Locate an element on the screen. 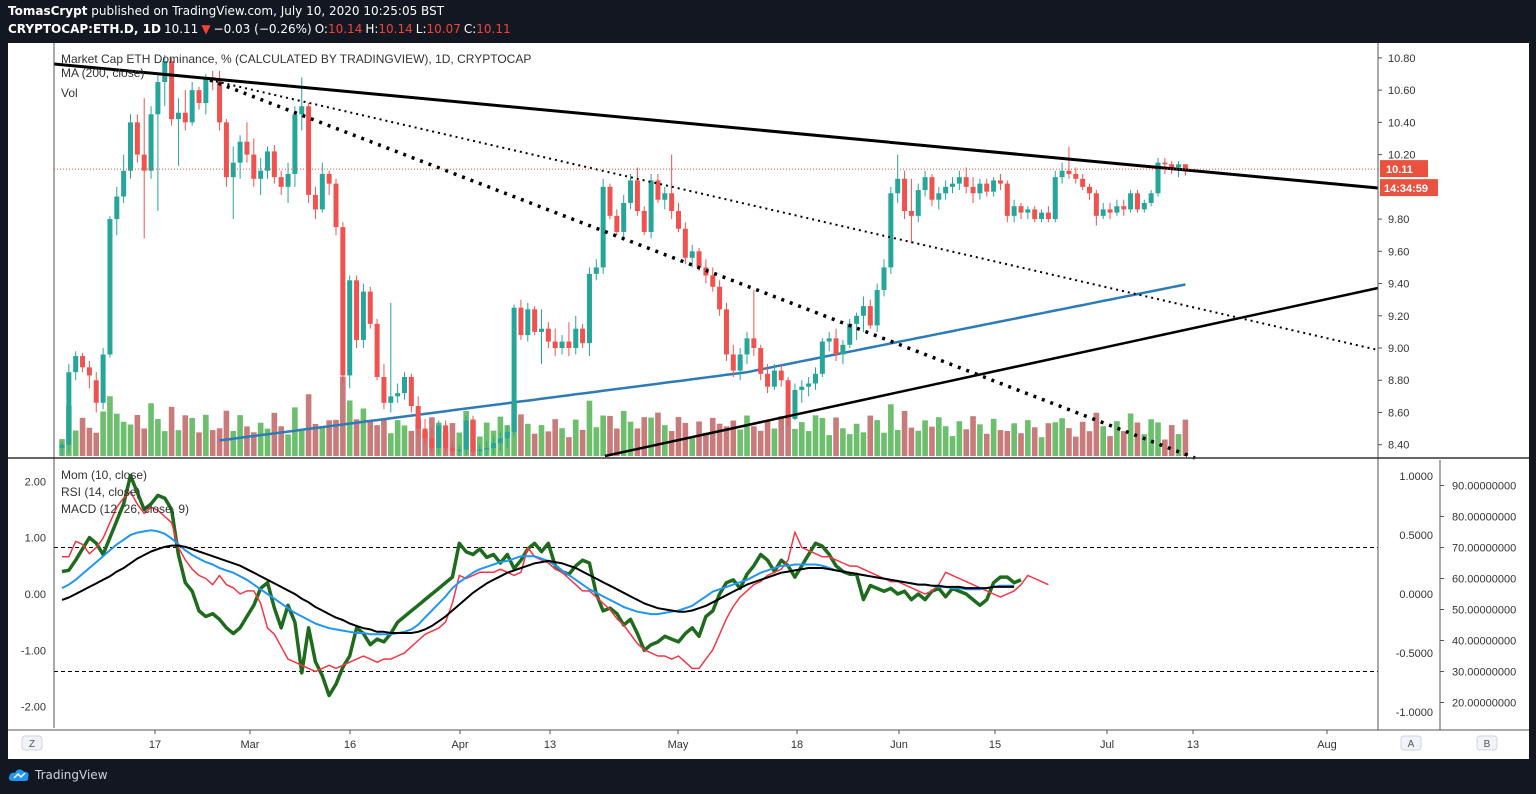 The width and height of the screenshot is (1536, 794). low-label: L: is located at coordinates (421, 29).